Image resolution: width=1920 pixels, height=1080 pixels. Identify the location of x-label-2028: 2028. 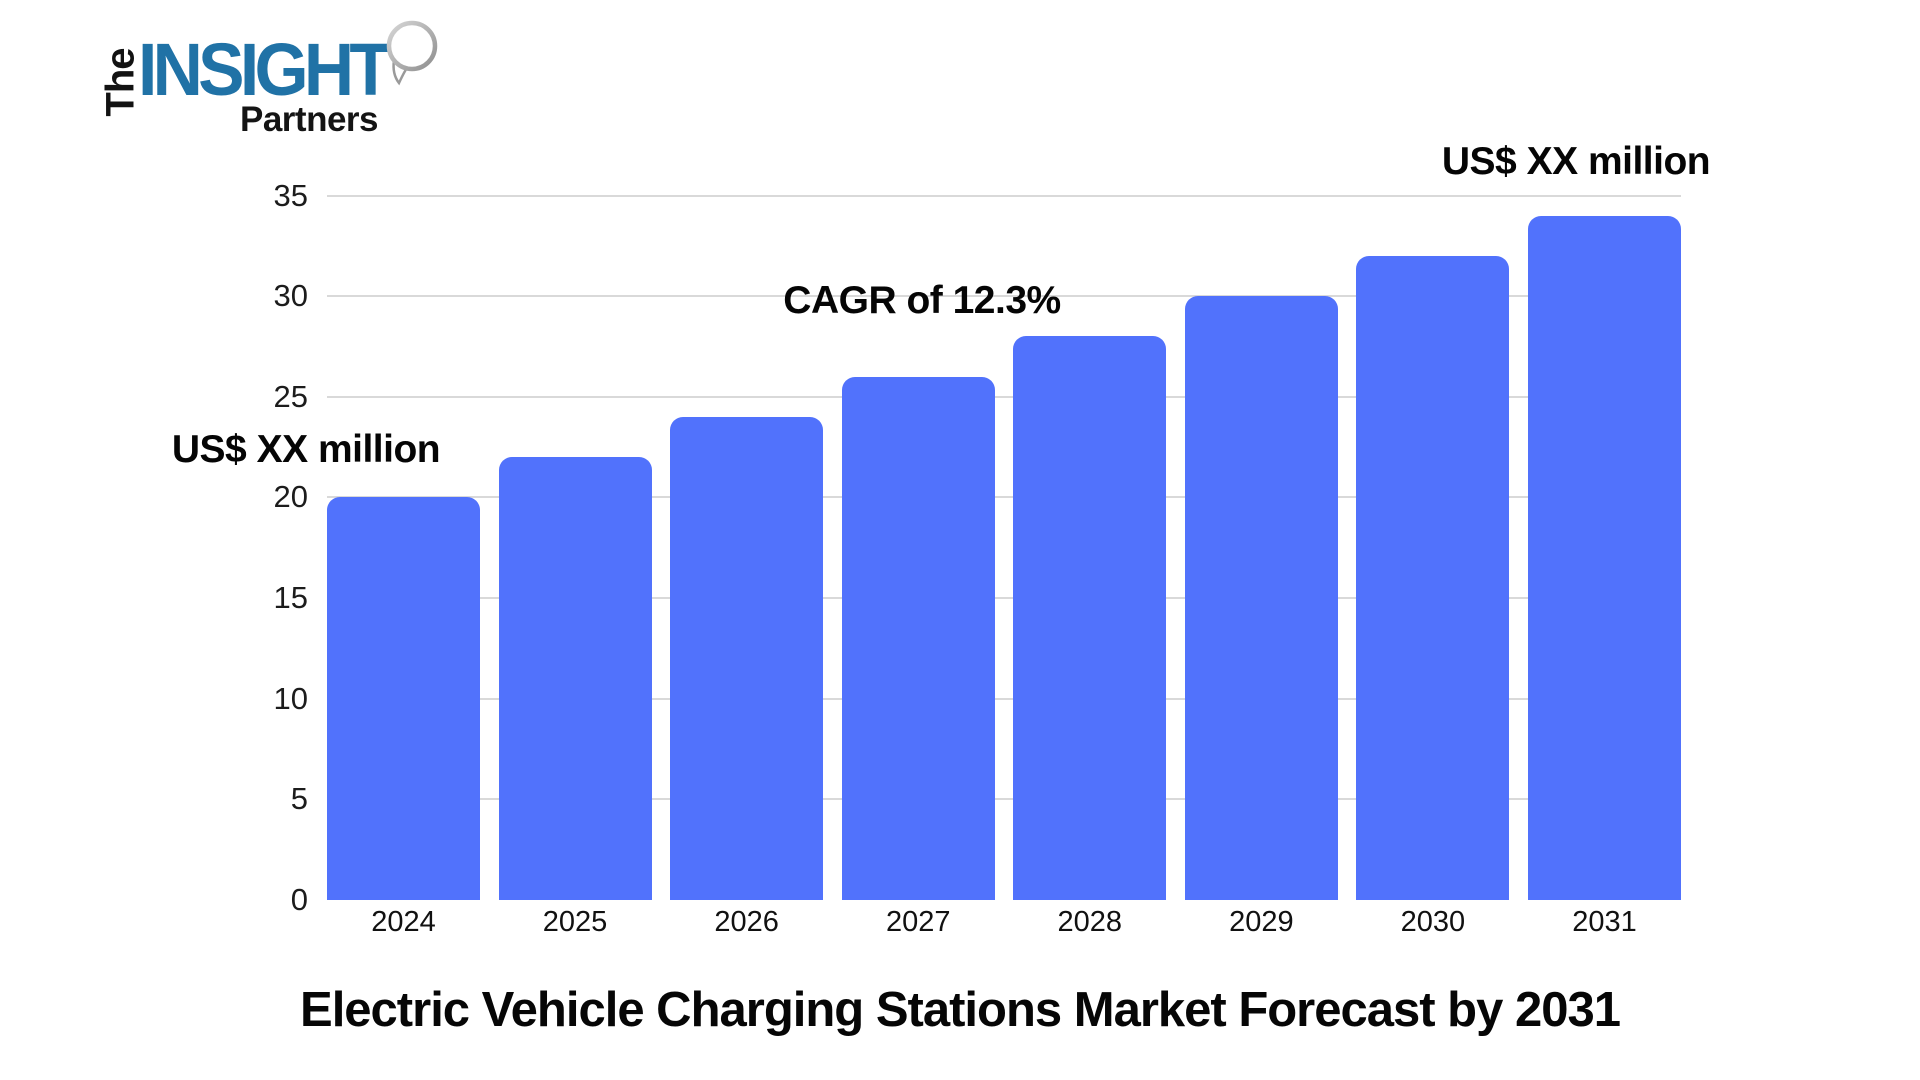
(1090, 922).